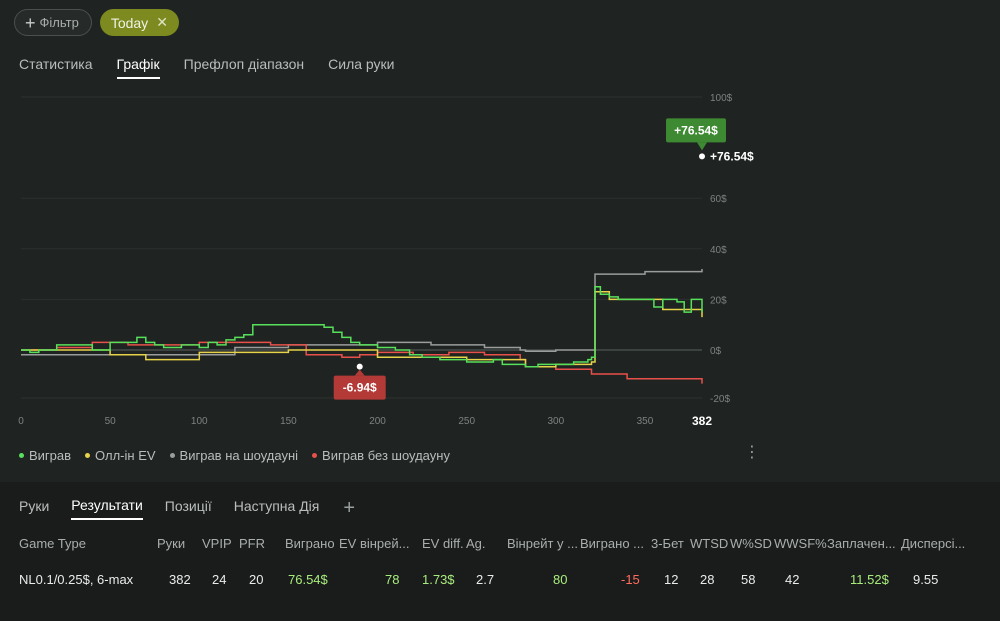 This screenshot has height=621, width=1000. Describe the element at coordinates (392, 579) in the screenshot. I see `cell-ev-winrate: 78` at that location.